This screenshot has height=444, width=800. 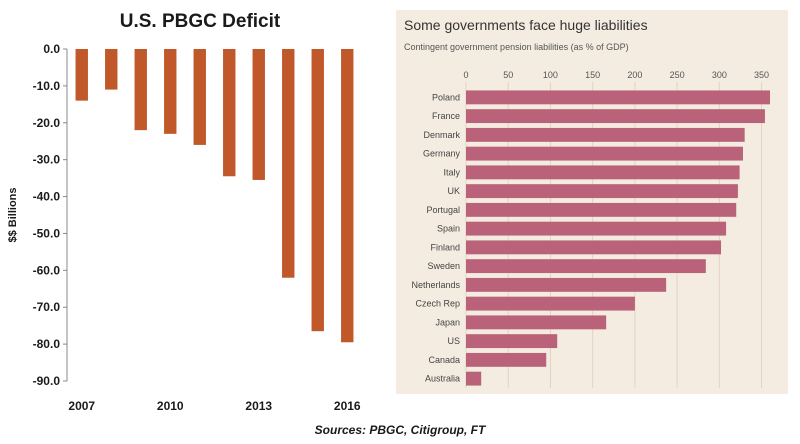 I want to click on category-label: Netherlands, so click(x=435, y=285).